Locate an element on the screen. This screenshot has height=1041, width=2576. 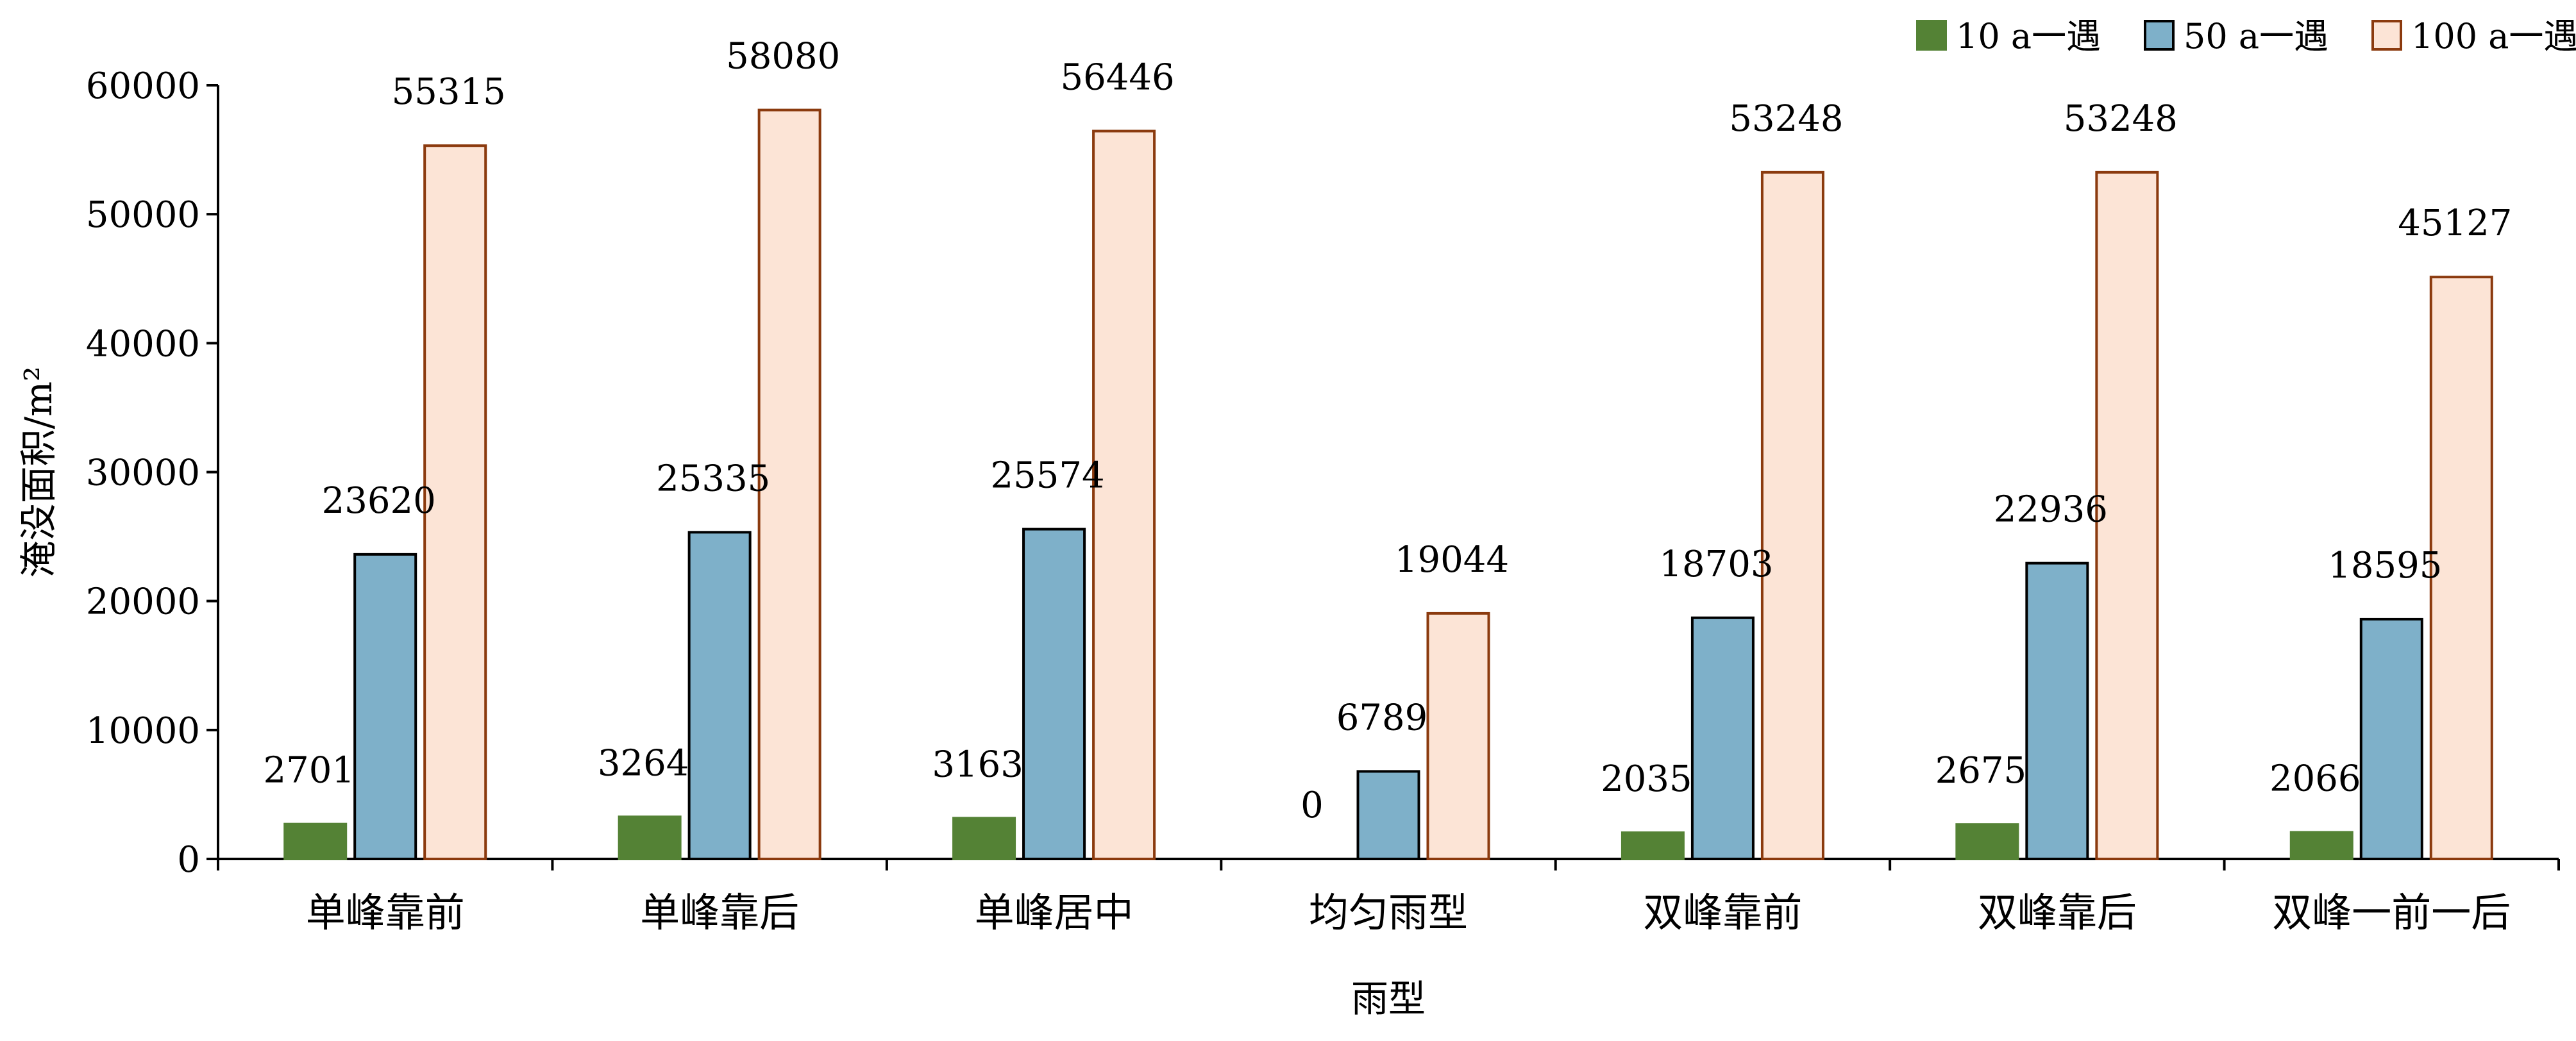
data-label: 55315 is located at coordinates (449, 92).